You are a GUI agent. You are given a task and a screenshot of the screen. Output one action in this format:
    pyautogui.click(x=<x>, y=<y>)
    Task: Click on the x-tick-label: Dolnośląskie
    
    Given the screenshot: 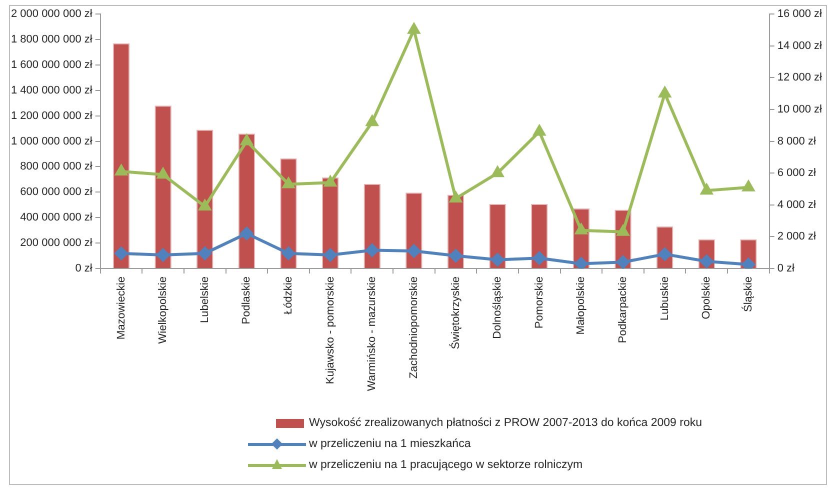 What is the action you would take?
    pyautogui.click(x=498, y=307)
    